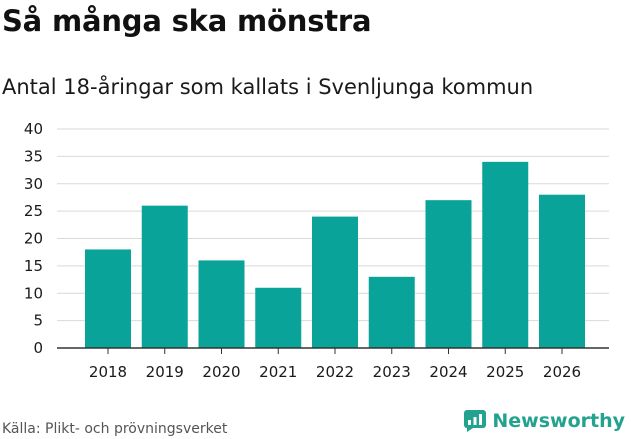  What do you see at coordinates (187, 21) in the screenshot?
I see `chart-title: Så många ska mönstra` at bounding box center [187, 21].